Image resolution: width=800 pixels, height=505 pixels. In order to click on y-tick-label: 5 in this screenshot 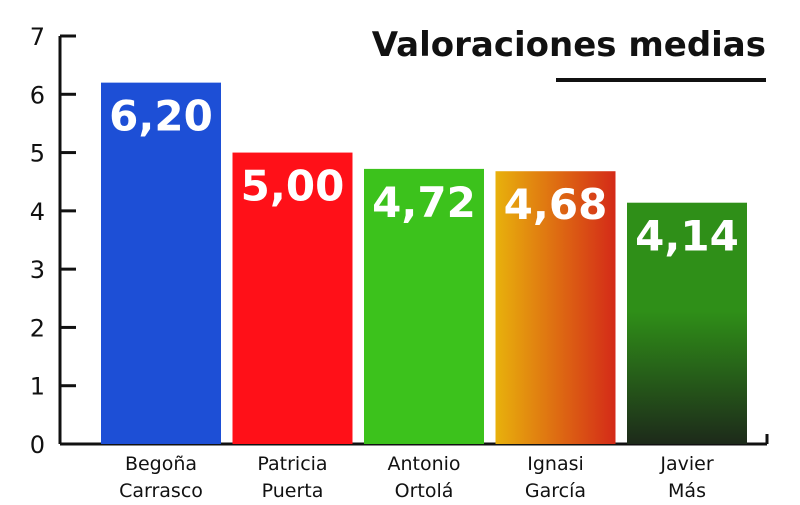, I will do `click(37, 154)`.